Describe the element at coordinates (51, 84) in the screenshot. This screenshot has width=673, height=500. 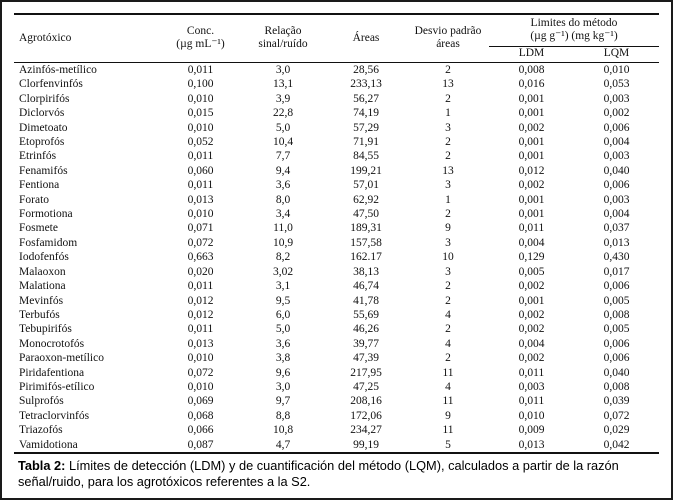
I see `agrotoxico-name-cell: Clorfenvinfós` at that location.